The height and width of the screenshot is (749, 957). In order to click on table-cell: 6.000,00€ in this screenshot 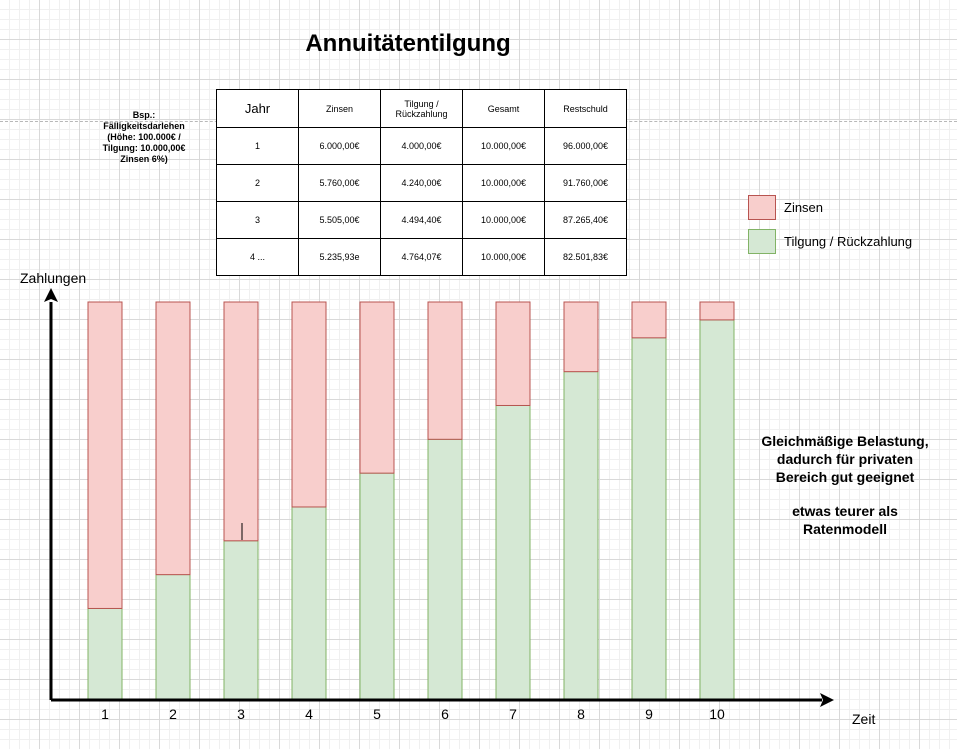, I will do `click(339, 146)`.